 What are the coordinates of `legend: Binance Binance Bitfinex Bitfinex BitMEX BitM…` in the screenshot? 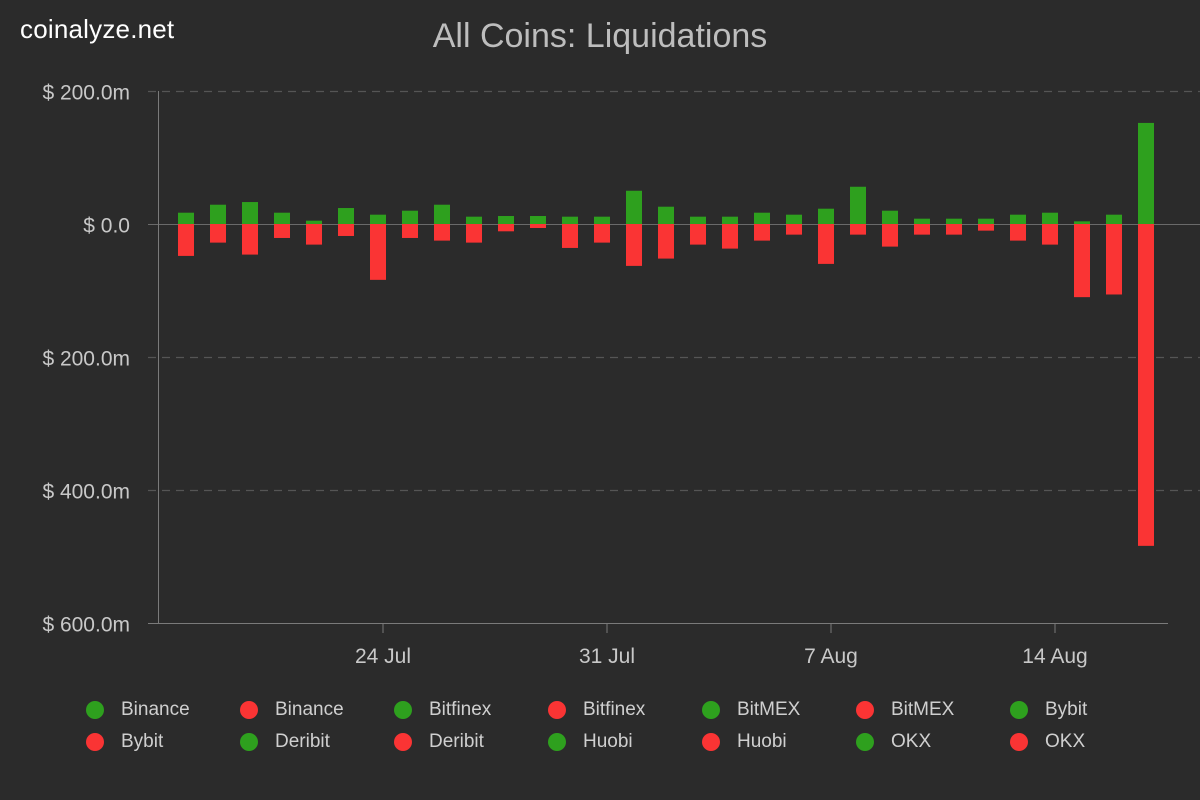 It's located at (635, 725).